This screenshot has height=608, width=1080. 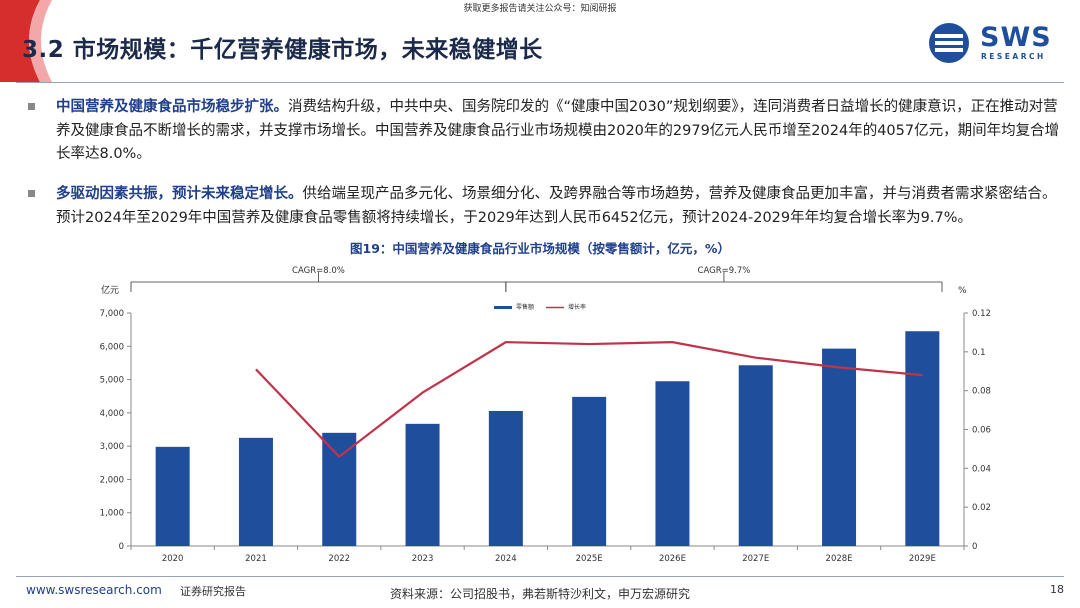 What do you see at coordinates (110, 290) in the screenshot?
I see `y-axis-left-unit: 亿元` at bounding box center [110, 290].